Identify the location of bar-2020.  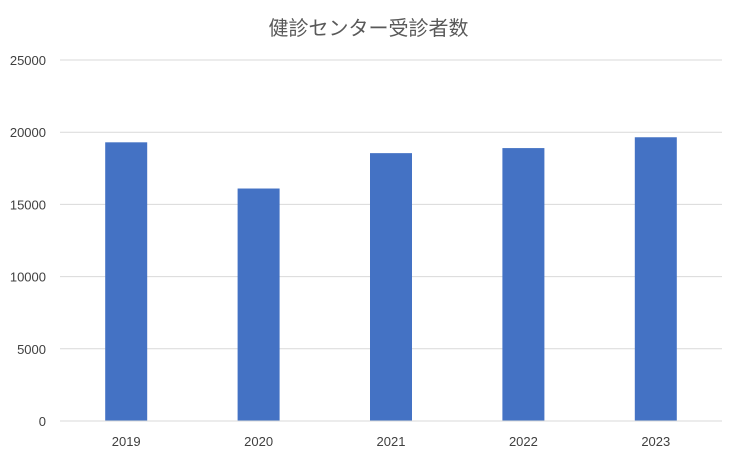
(258, 304).